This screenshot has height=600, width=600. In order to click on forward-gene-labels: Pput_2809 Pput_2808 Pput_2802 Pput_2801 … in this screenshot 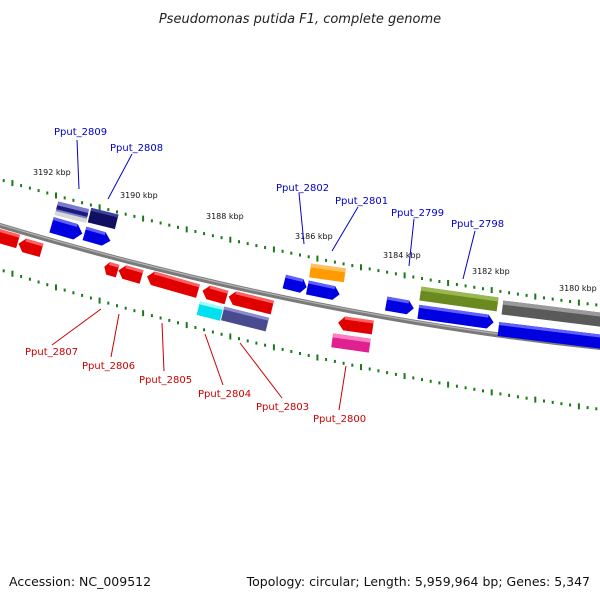, I will do `click(279, 178)`.